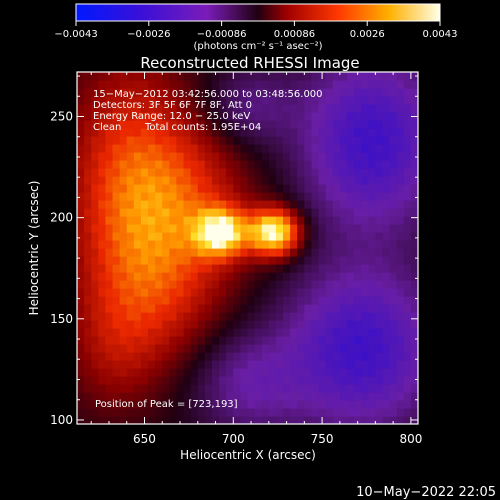 The width and height of the screenshot is (500, 500). I want to click on x-tick-label: 800, so click(410, 439).